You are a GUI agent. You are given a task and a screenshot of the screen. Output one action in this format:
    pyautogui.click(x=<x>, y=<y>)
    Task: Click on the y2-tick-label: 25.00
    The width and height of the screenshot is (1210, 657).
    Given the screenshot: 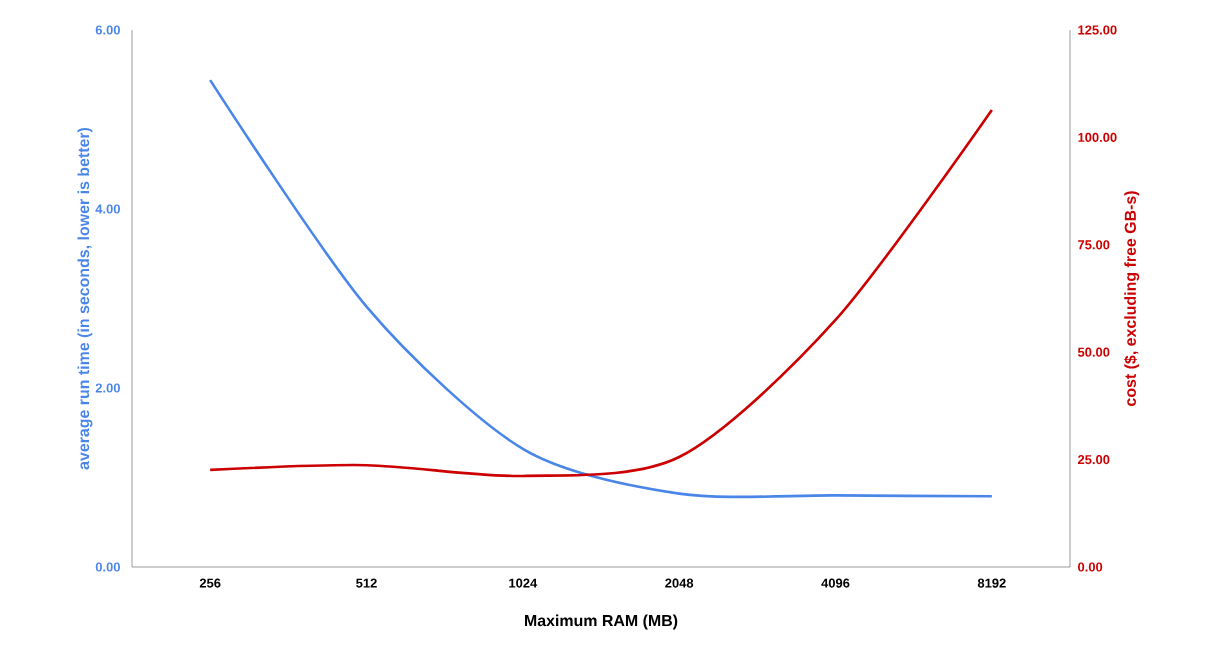 What is the action you would take?
    pyautogui.click(x=1093, y=460)
    